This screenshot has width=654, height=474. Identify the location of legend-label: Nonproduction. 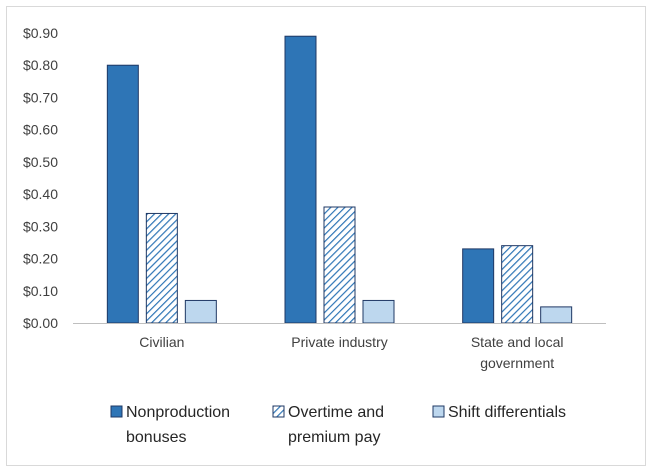
(178, 412).